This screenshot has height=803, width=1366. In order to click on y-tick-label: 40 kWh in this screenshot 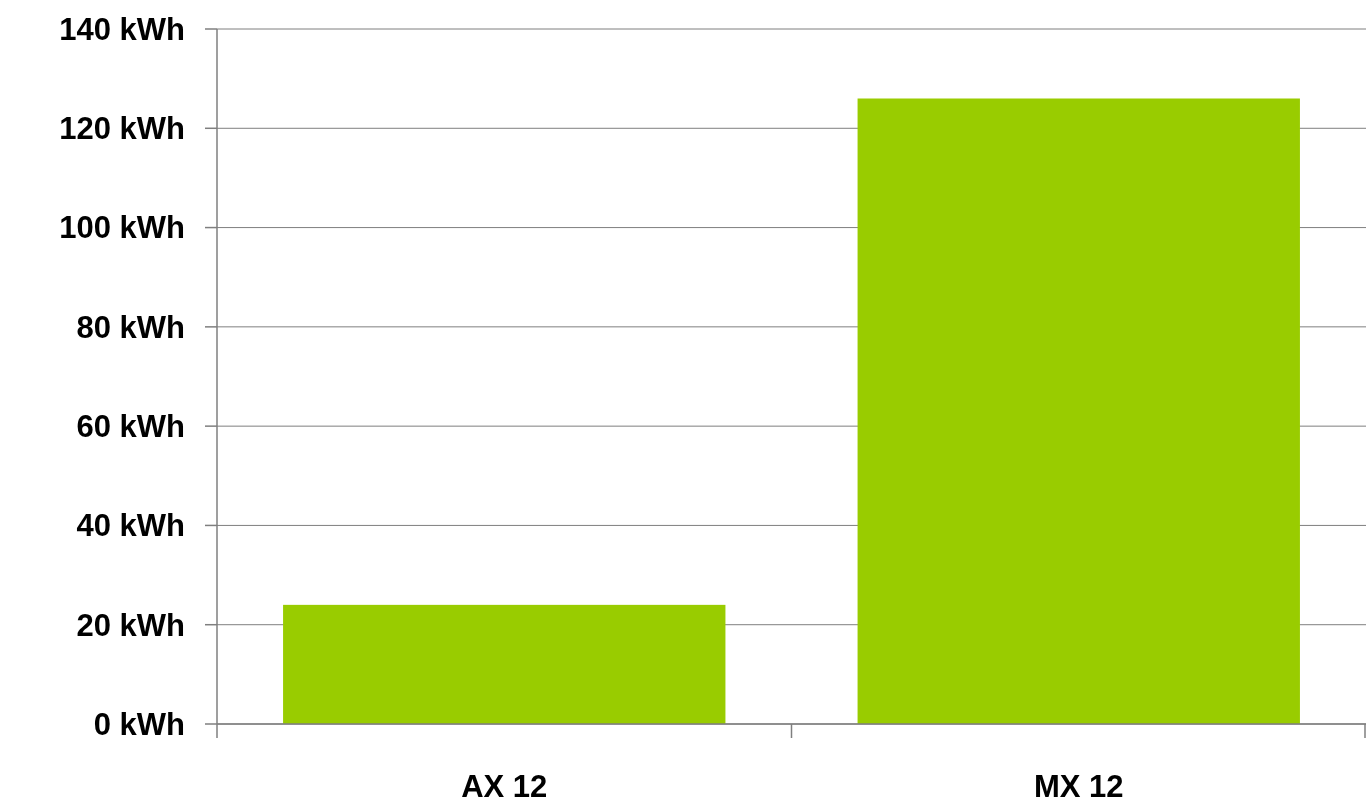, I will do `click(130, 526)`.